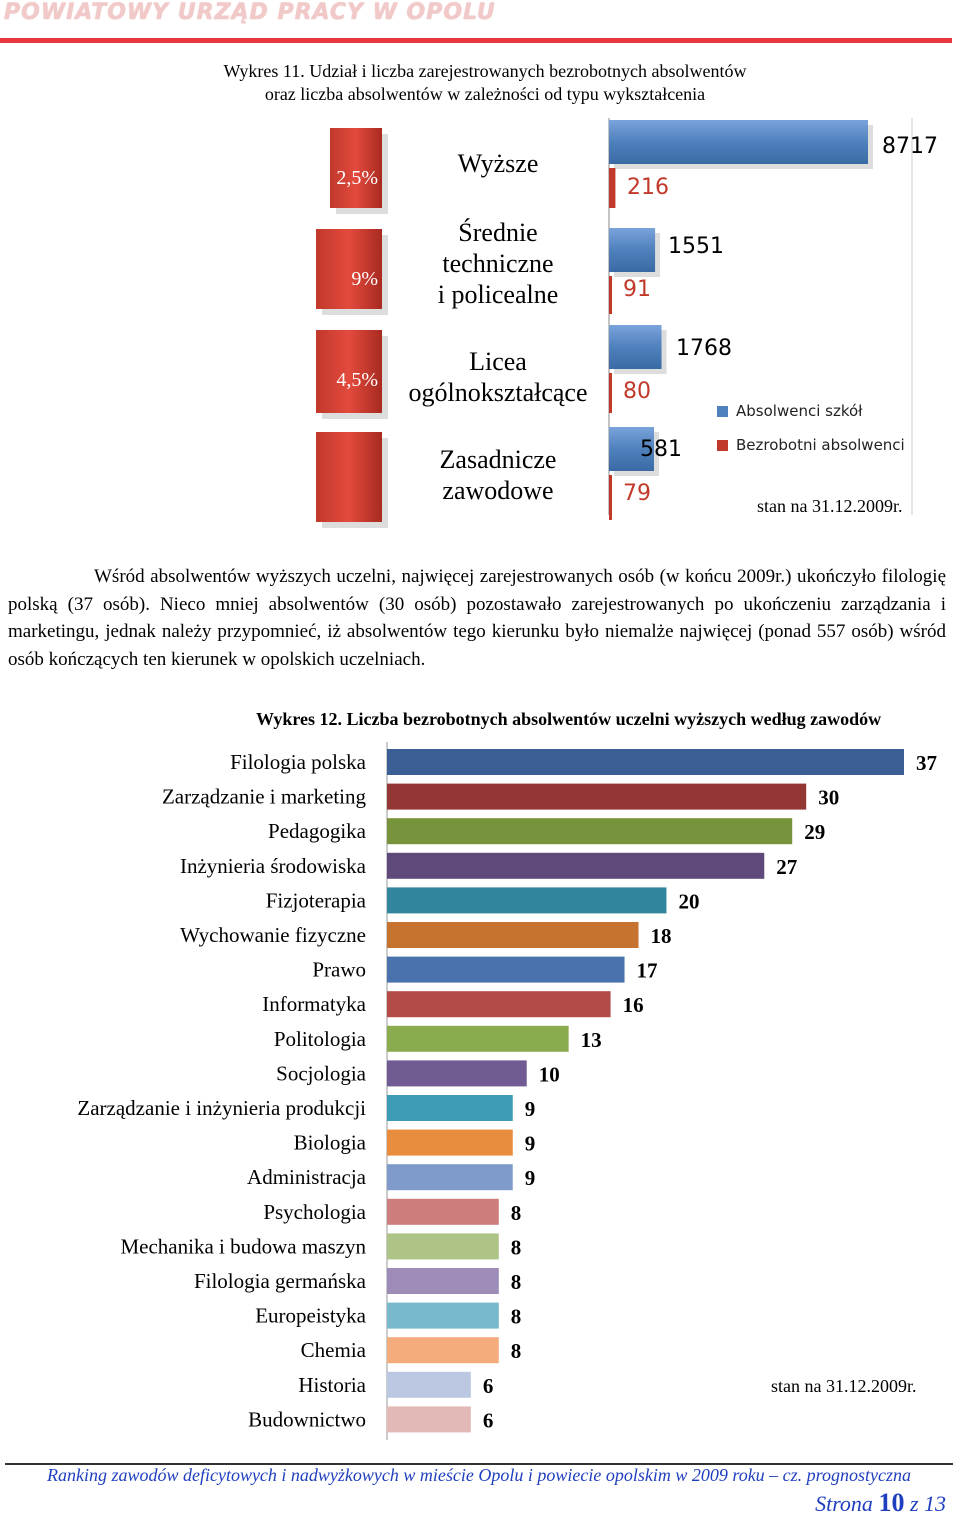 The width and height of the screenshot is (960, 1522). I want to click on field-label: Filologia germańska, so click(280, 1281).